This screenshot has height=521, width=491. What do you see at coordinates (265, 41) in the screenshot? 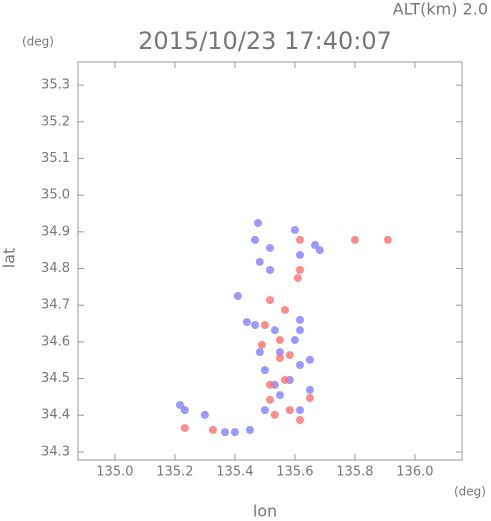
I see `chart-title: 2015/10/23 17:40:07` at bounding box center [265, 41].